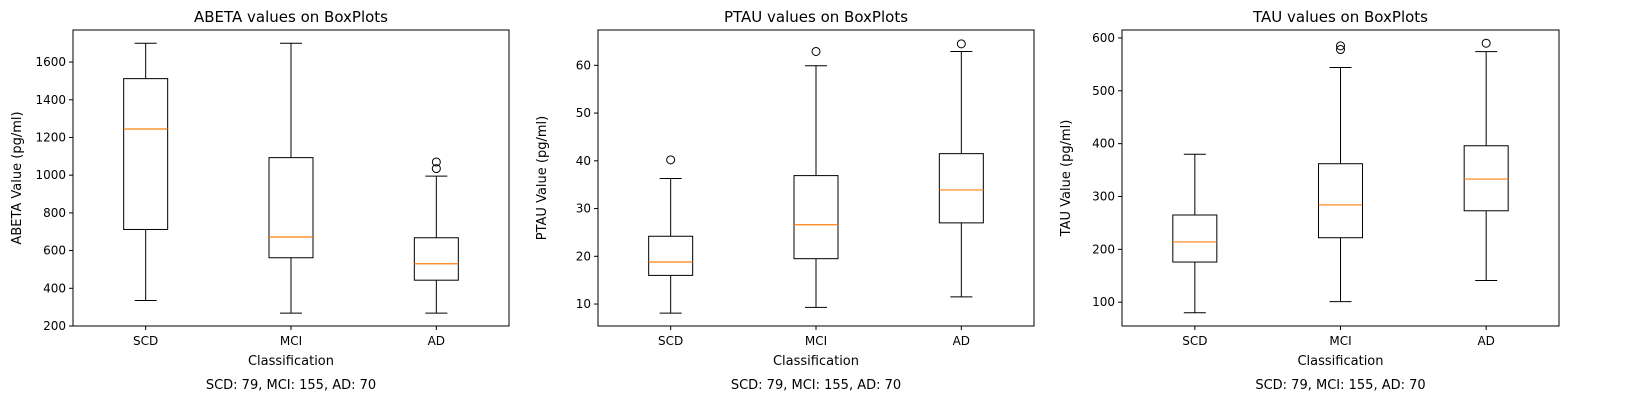  I want to click on y-tick-label: 50, so click(583, 113).